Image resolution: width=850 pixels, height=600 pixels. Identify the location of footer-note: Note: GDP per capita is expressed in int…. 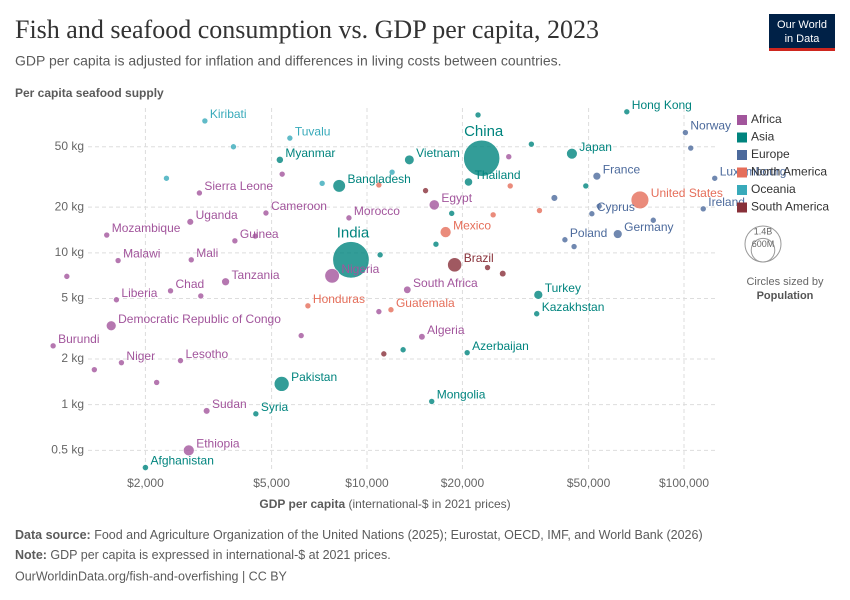
(203, 555).